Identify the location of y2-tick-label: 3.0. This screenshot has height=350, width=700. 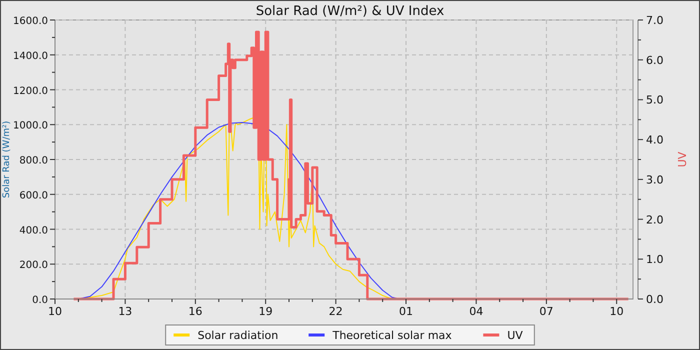
(655, 179).